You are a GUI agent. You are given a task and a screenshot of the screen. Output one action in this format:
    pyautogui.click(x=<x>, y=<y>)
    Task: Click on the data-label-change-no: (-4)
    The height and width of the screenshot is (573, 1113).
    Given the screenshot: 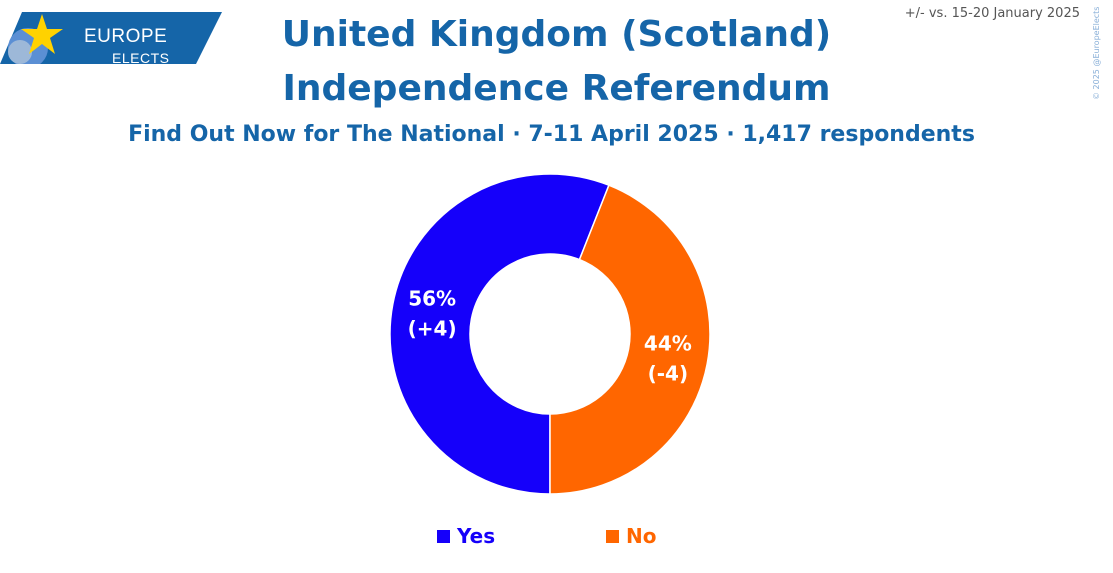 What is the action you would take?
    pyautogui.click(x=668, y=373)
    